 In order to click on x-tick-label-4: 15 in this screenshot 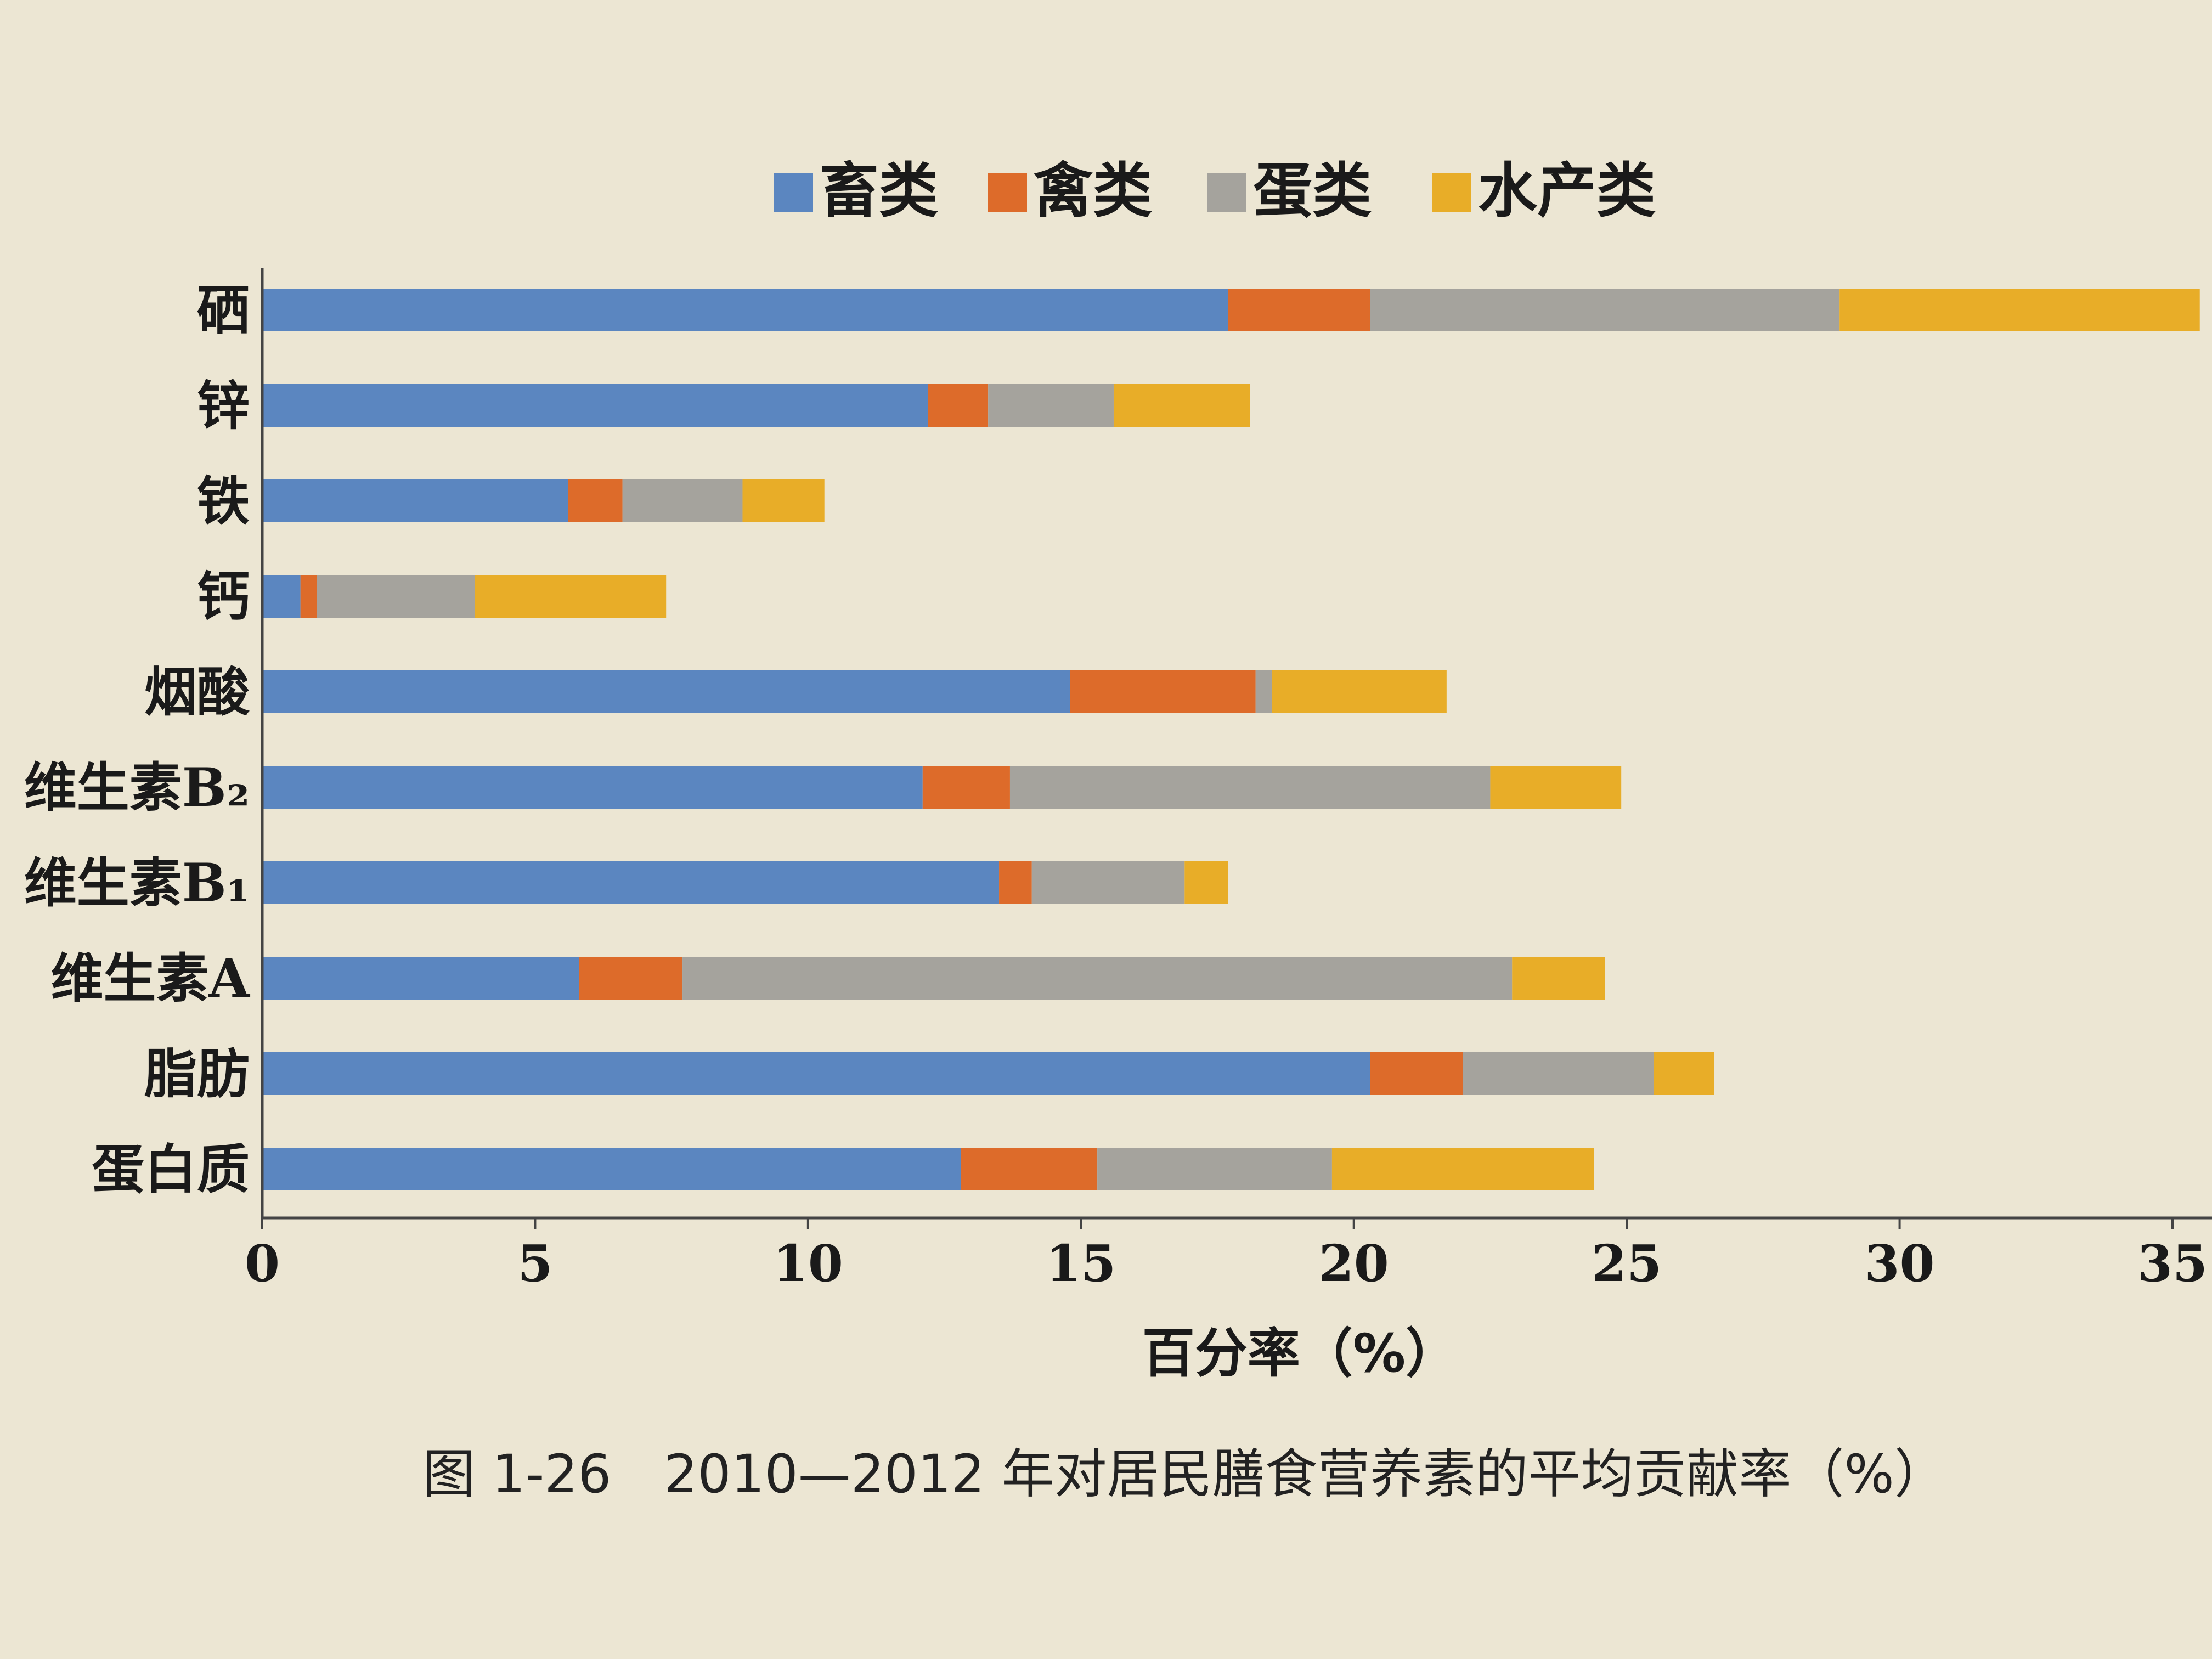, I will do `click(1081, 1263)`.